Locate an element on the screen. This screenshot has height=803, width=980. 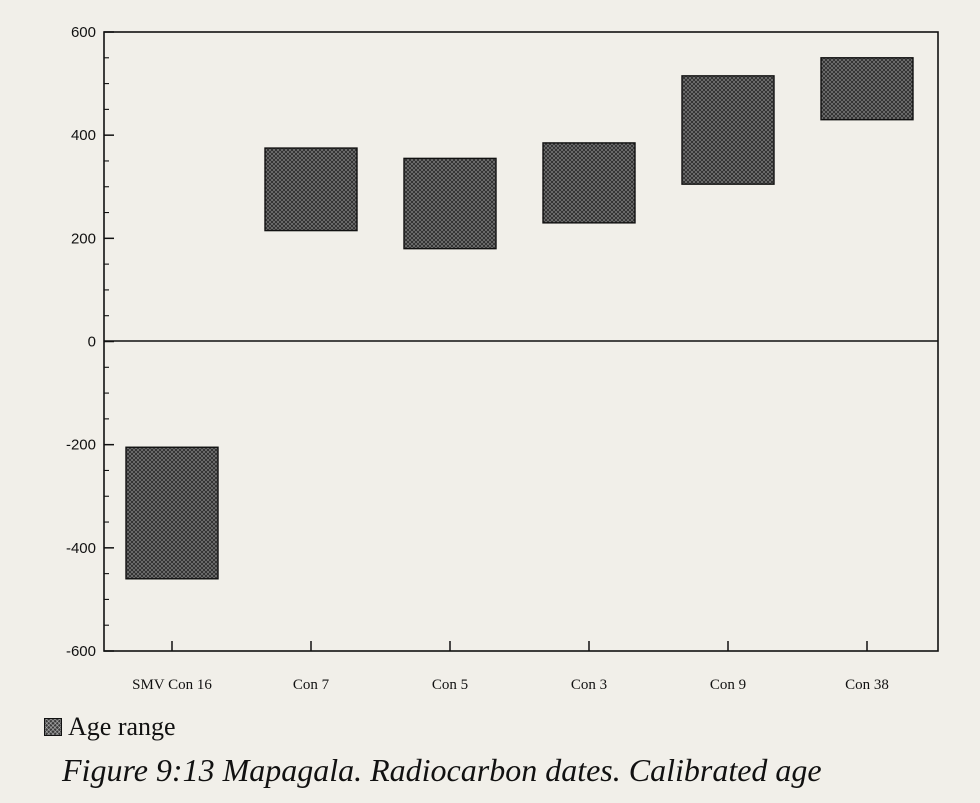
x-tick-label: SMV Con 16 is located at coordinates (172, 685).